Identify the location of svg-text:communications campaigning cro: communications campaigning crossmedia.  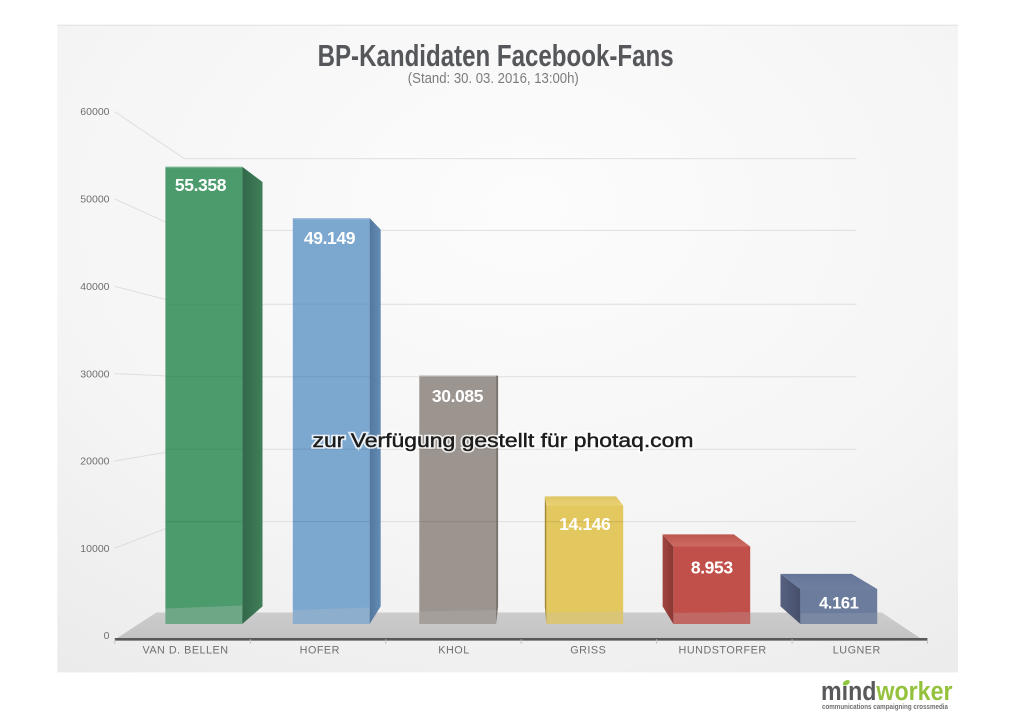
(885, 706).